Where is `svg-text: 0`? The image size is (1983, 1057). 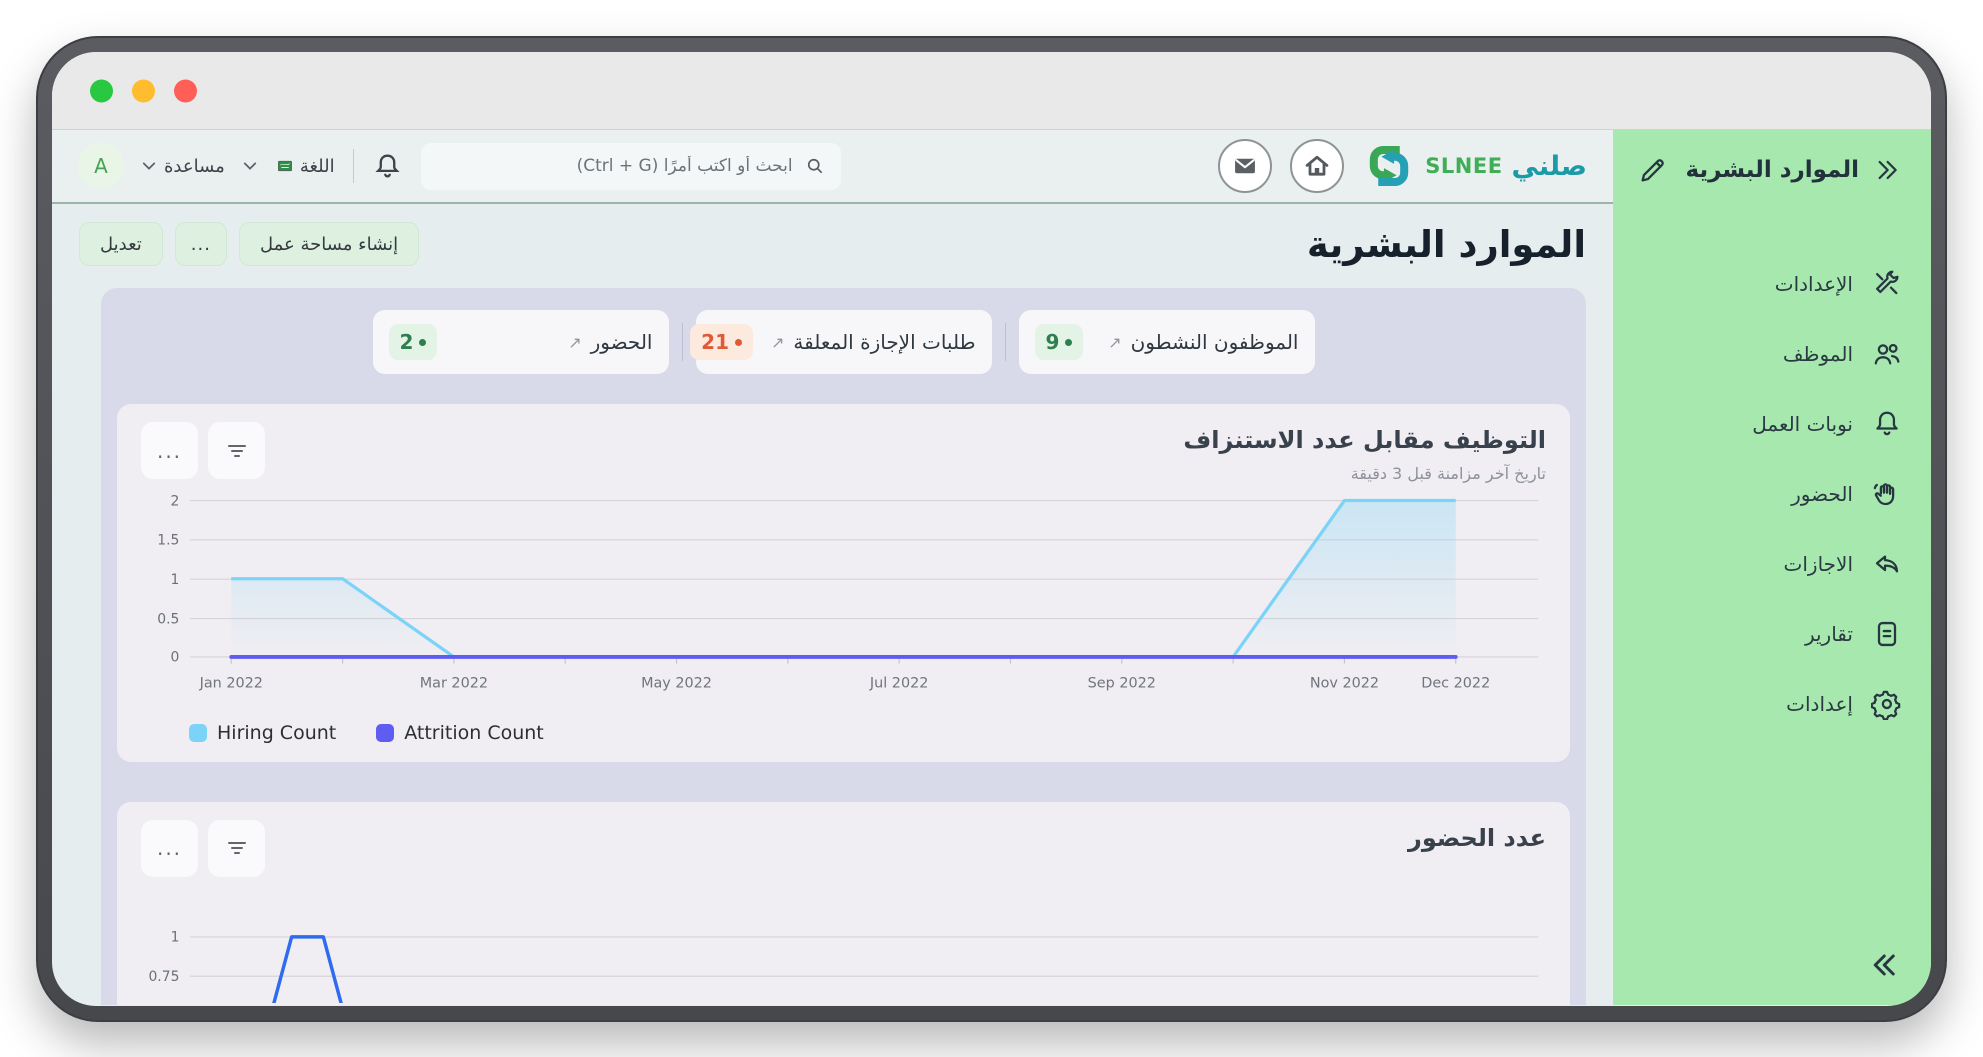 svg-text: 0 is located at coordinates (175, 658).